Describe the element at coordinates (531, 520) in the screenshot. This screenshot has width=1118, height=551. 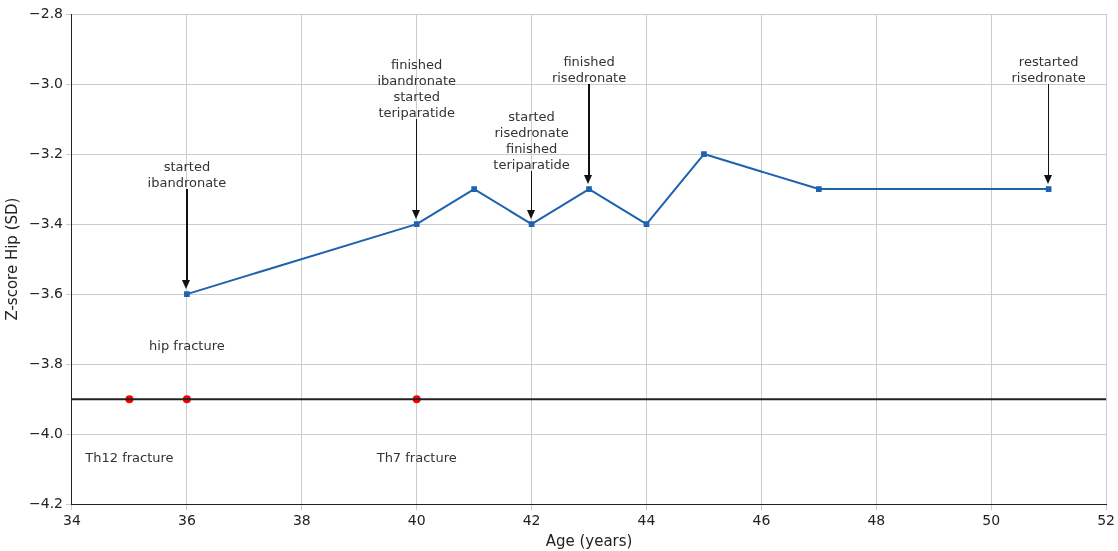
I see `x-tick-label: 42` at that location.